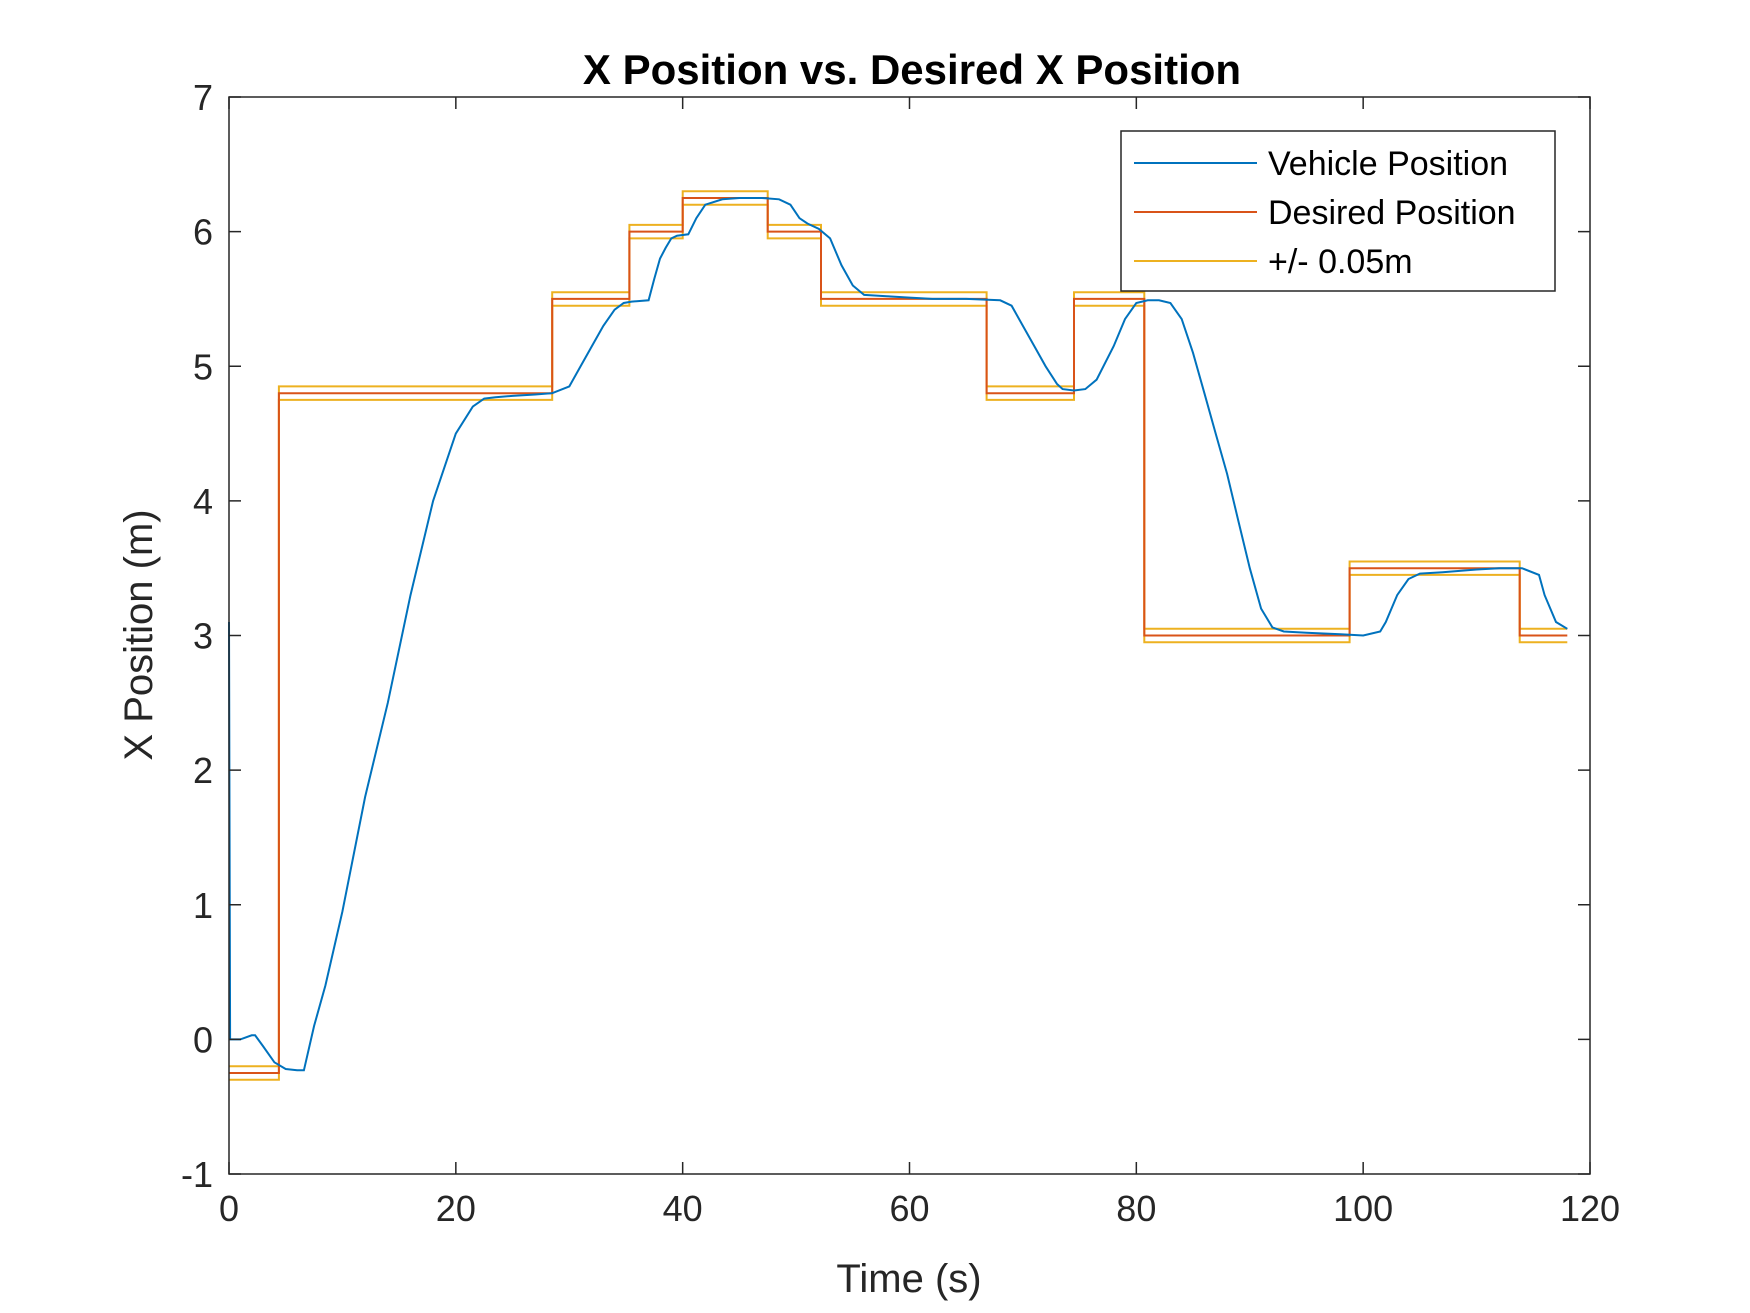  What do you see at coordinates (203, 770) in the screenshot?
I see `y-tick-label: 2` at bounding box center [203, 770].